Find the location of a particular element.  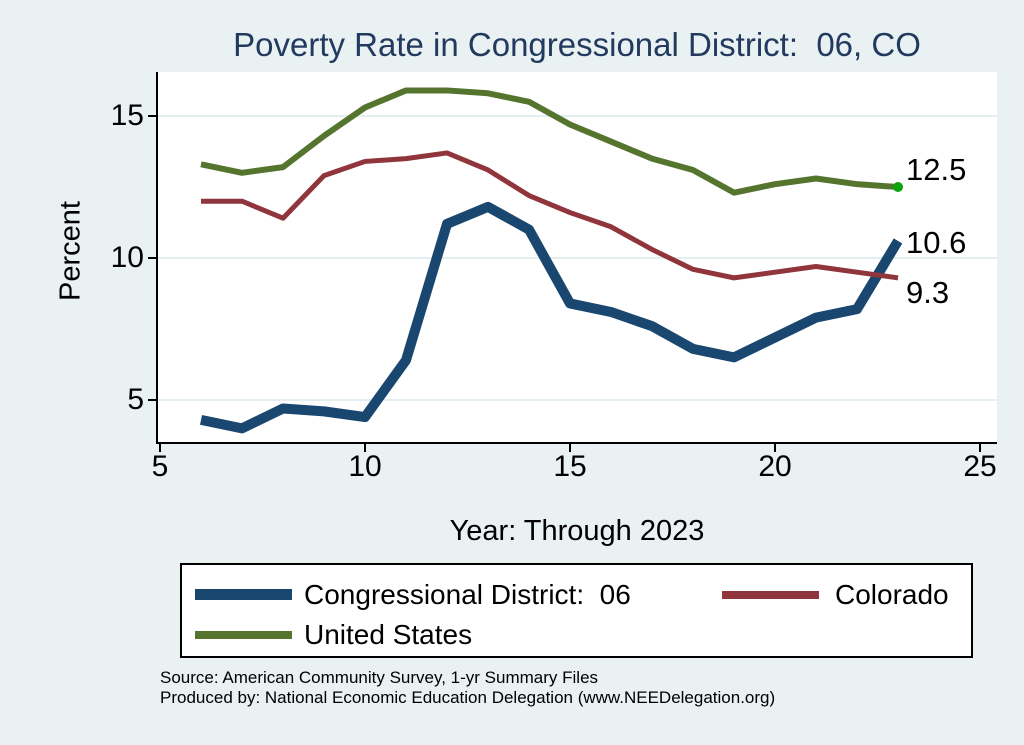

y-tick-label-10: 10 is located at coordinates (127, 257).